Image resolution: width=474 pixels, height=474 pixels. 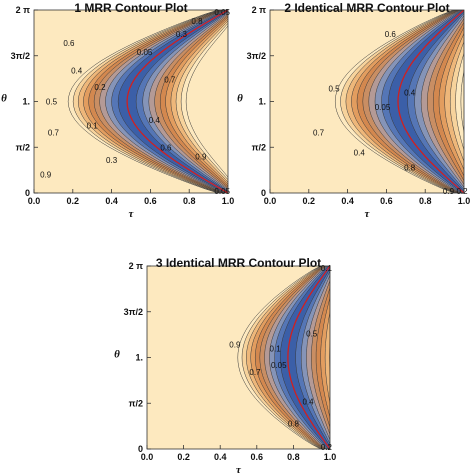 What do you see at coordinates (366, 8) in the screenshot?
I see `chart-title: 2 Identical MRR Contour Plot` at bounding box center [366, 8].